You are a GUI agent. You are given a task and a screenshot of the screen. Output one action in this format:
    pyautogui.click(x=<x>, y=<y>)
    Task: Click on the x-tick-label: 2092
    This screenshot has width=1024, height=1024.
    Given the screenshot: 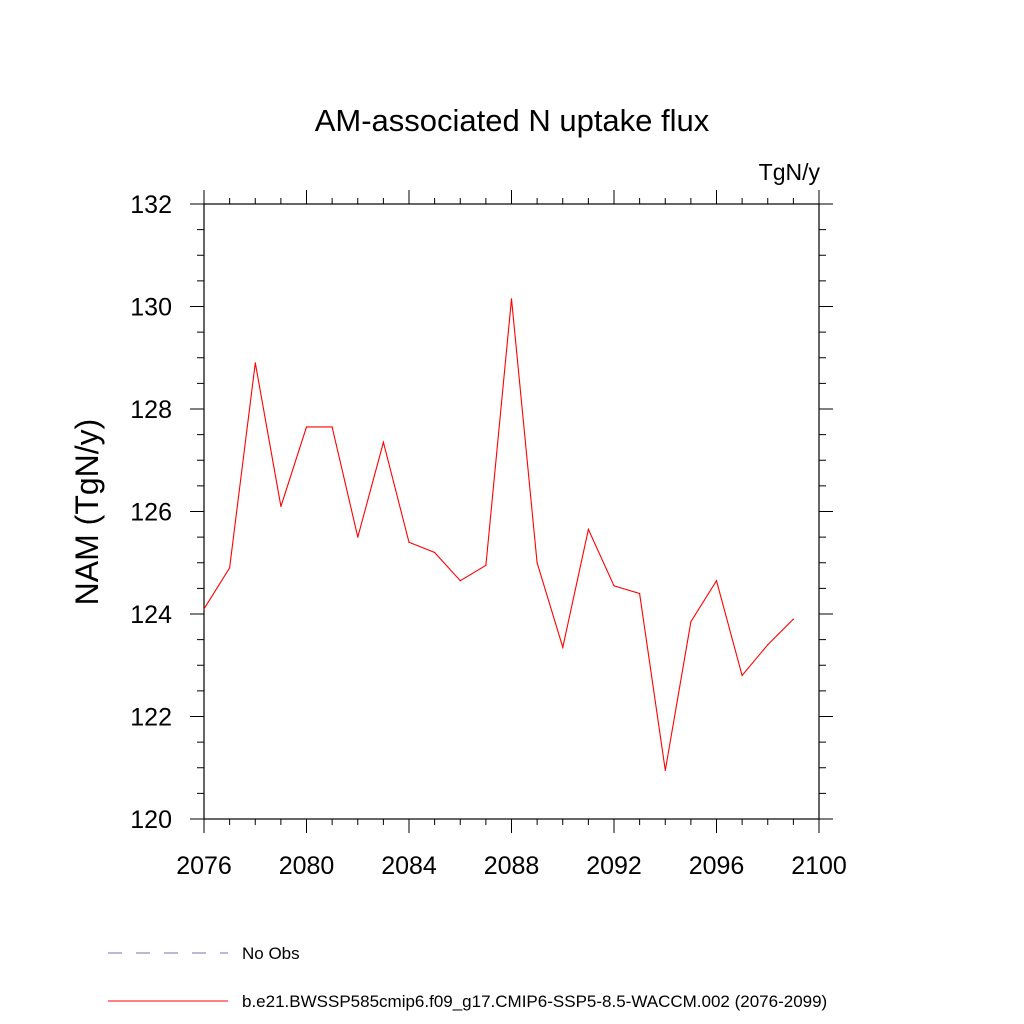 What is the action you would take?
    pyautogui.click(x=614, y=866)
    